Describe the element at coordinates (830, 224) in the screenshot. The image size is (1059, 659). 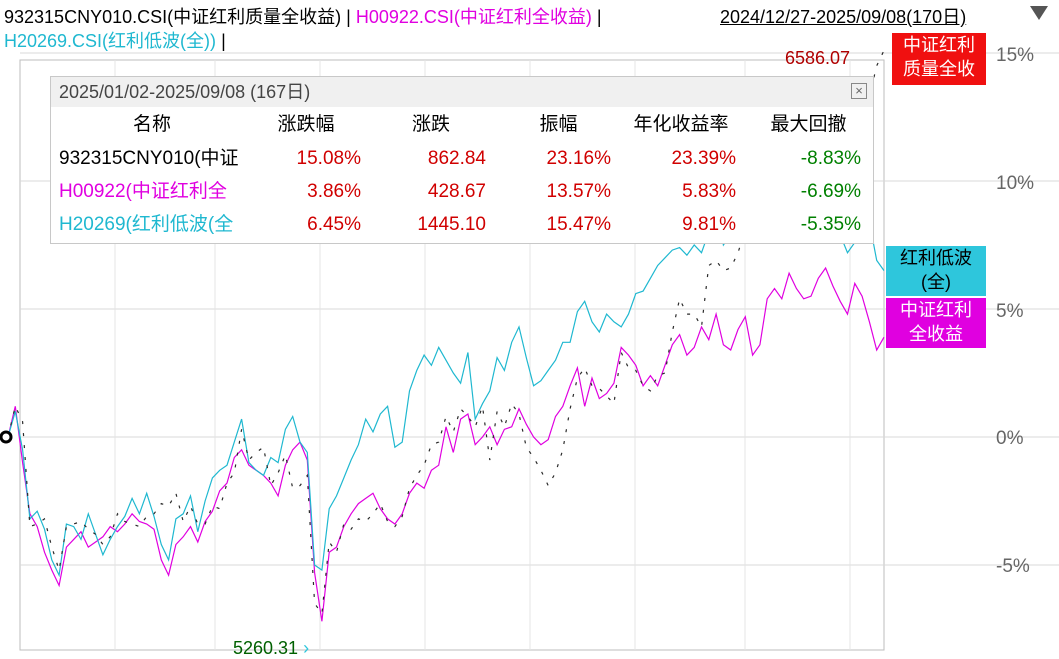
I see `row-mdd: -5.35%` at that location.